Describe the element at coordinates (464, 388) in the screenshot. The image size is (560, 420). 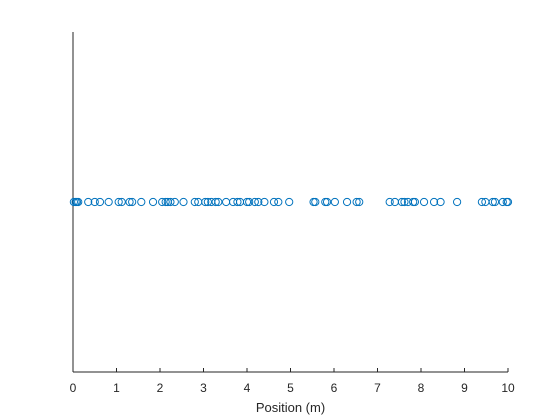
I see `x-tick-label: 9` at that location.